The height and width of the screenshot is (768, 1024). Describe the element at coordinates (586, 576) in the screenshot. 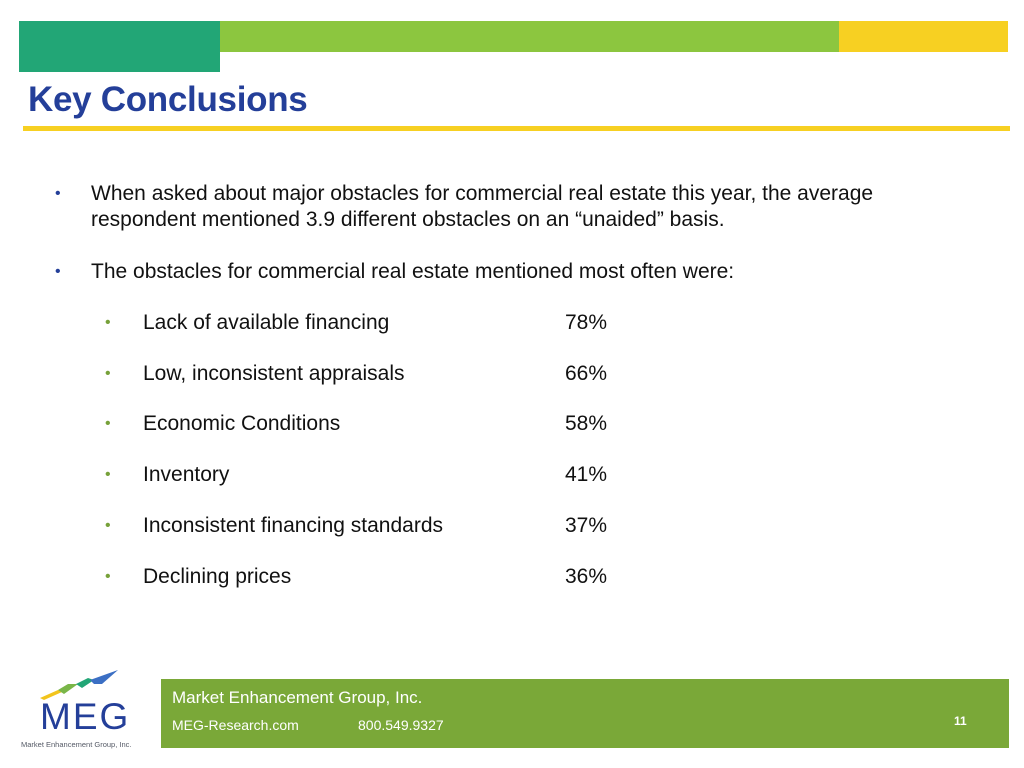

I see `obstacle-percent: 36%` at that location.